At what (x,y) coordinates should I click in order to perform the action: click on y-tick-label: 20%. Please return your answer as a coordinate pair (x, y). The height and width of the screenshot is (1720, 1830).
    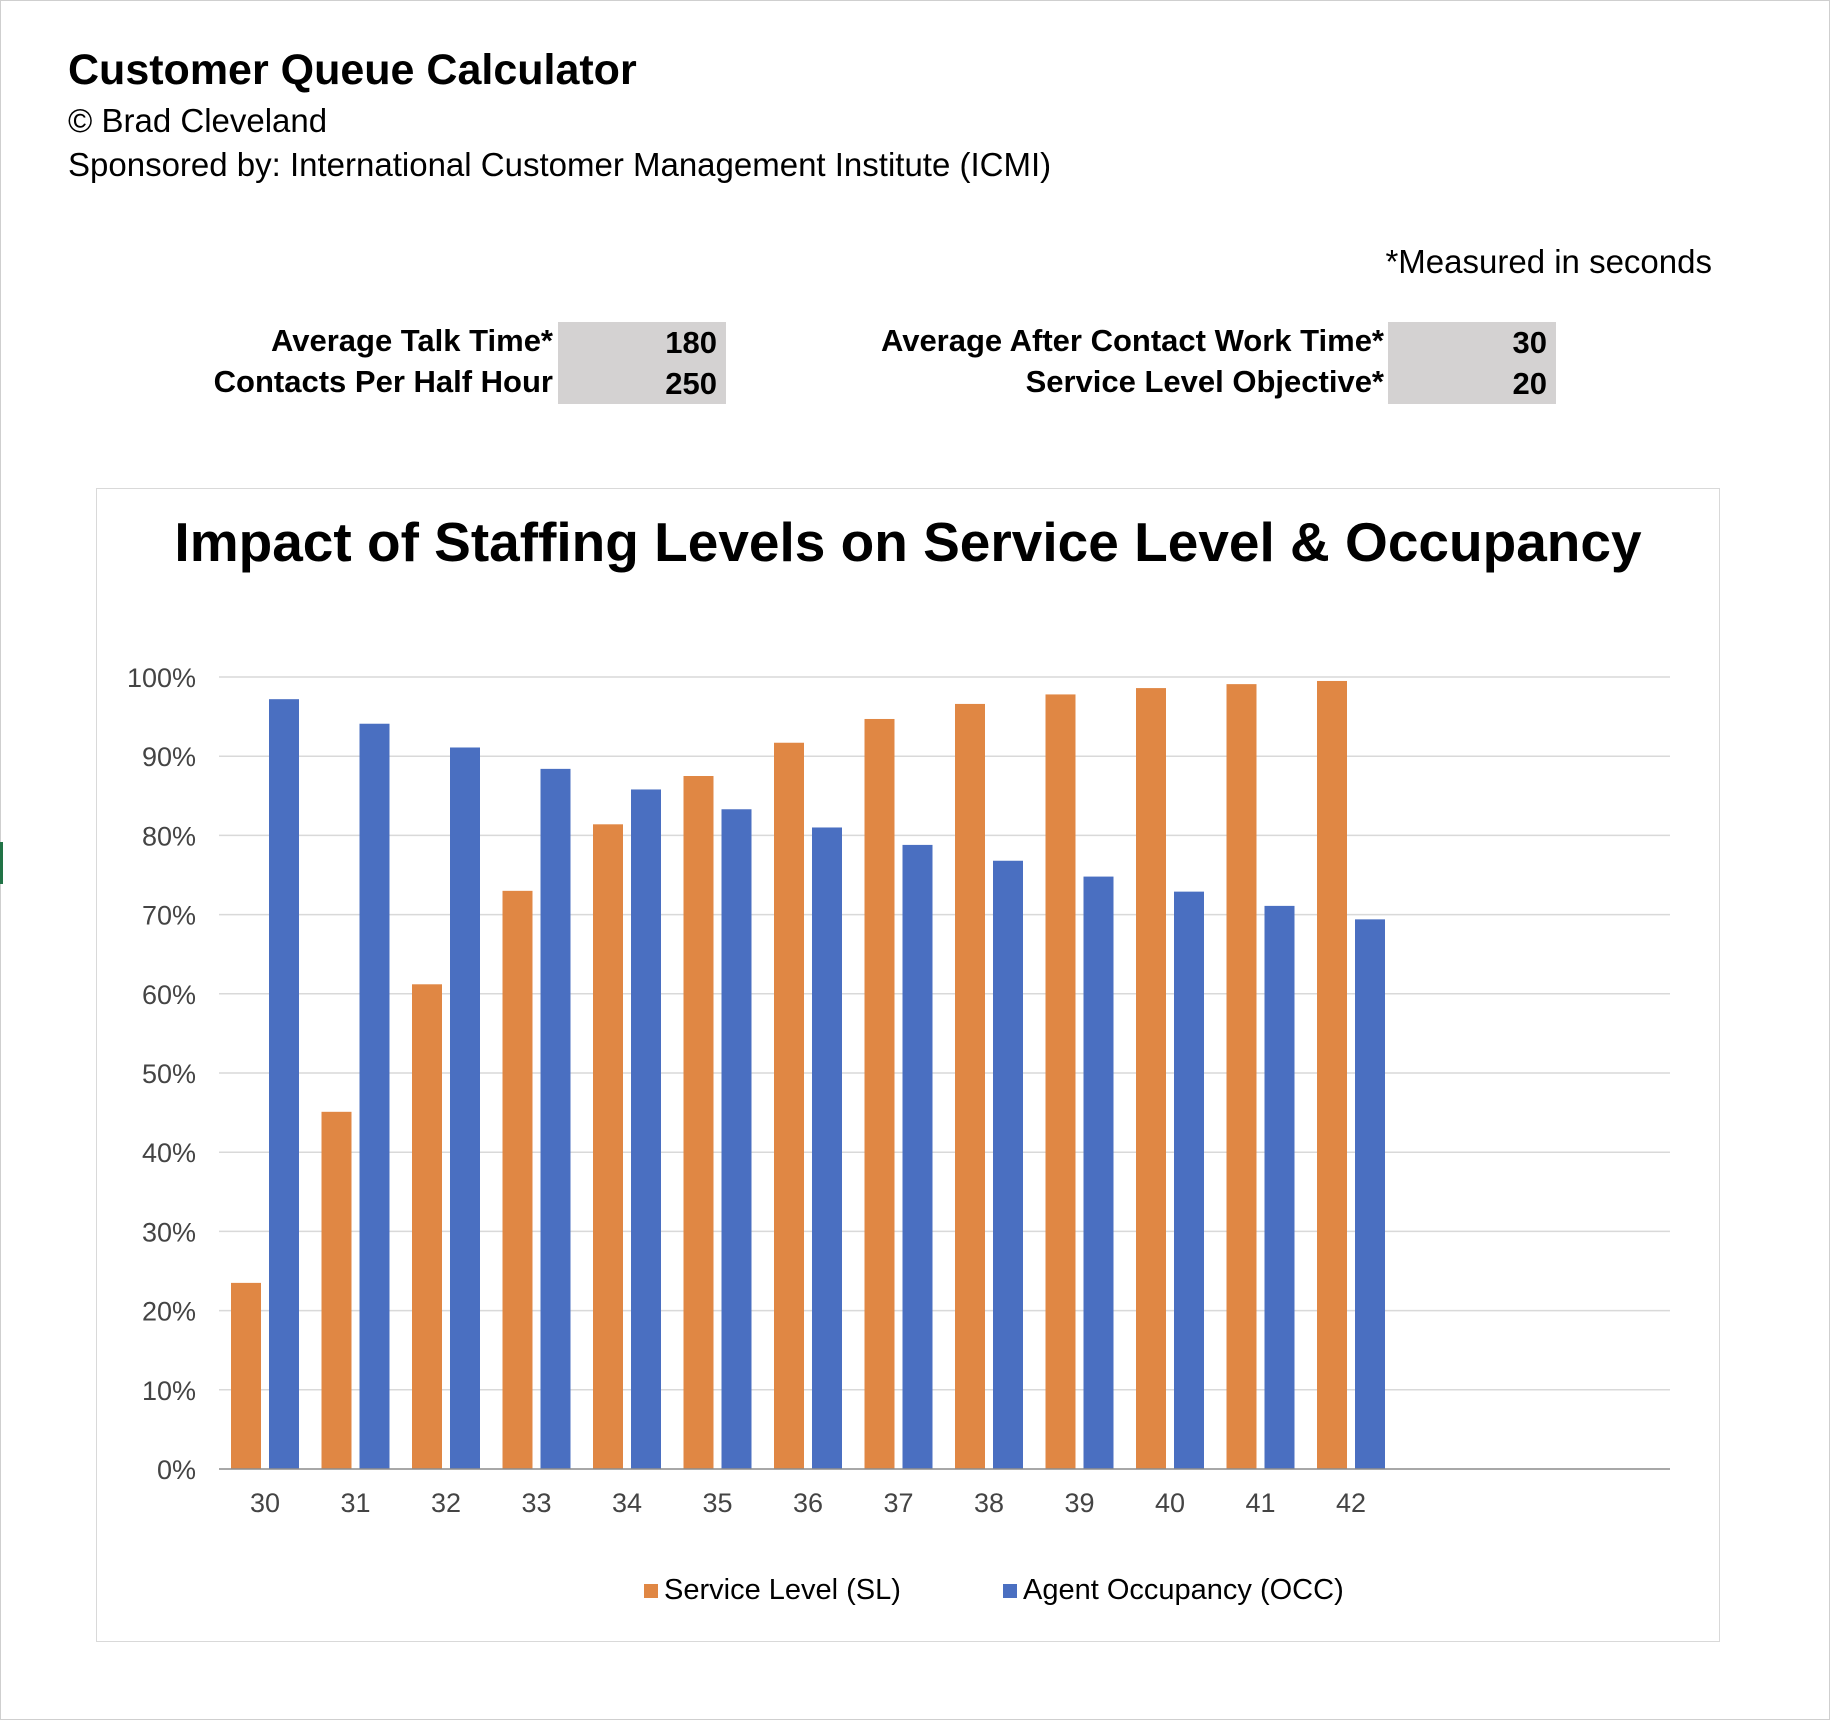
    Looking at the image, I should click on (169, 1312).